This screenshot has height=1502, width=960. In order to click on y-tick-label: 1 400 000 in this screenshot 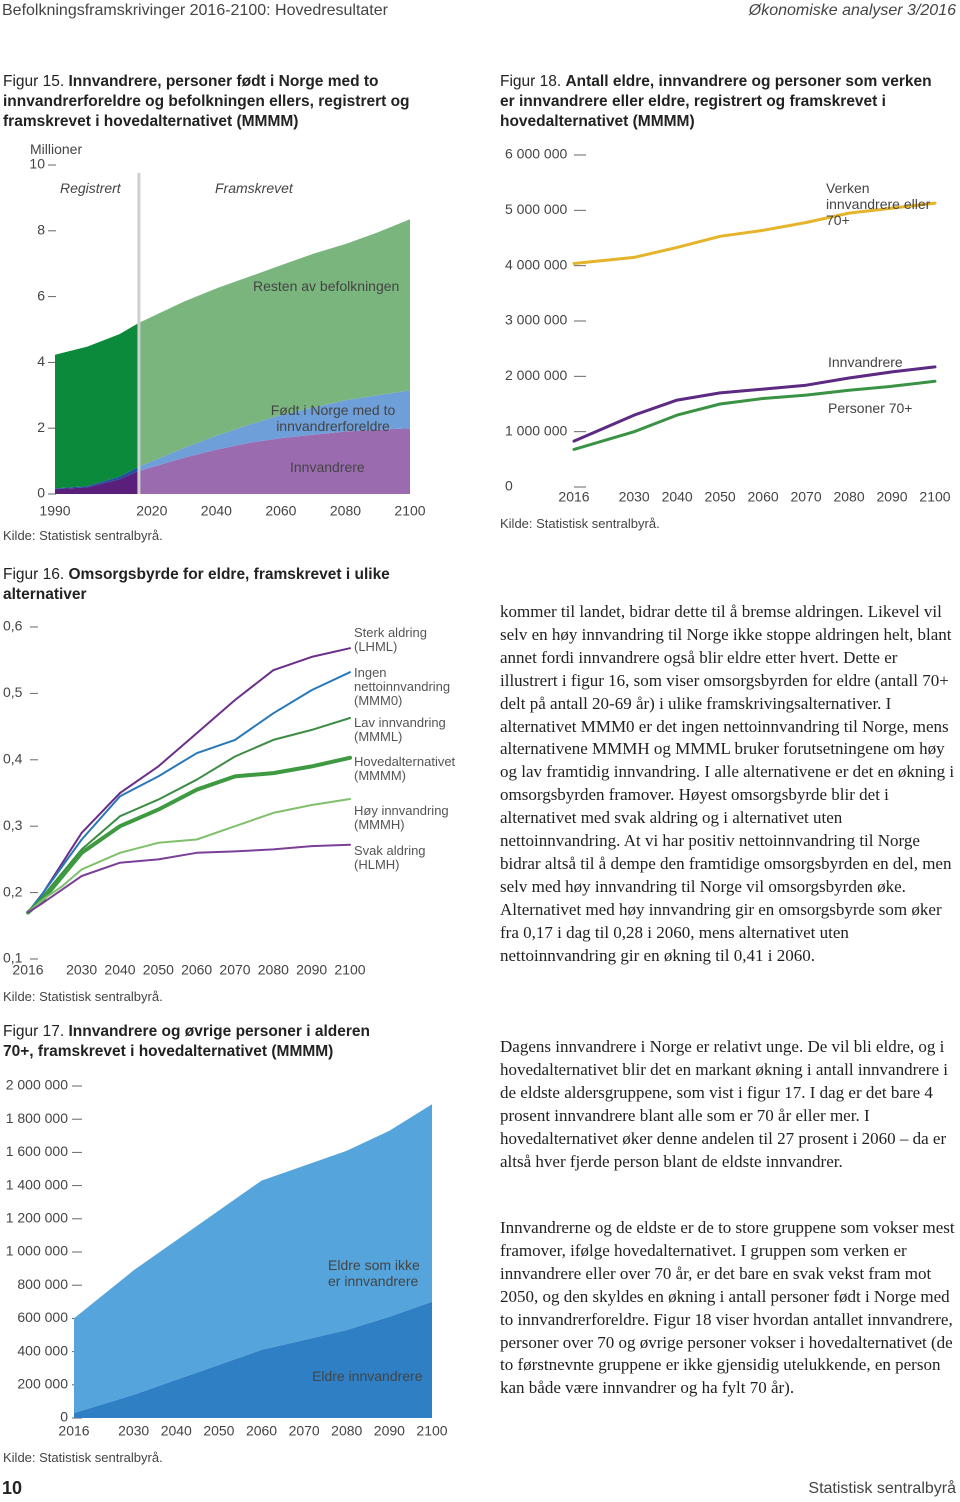, I will do `click(37, 1184)`.